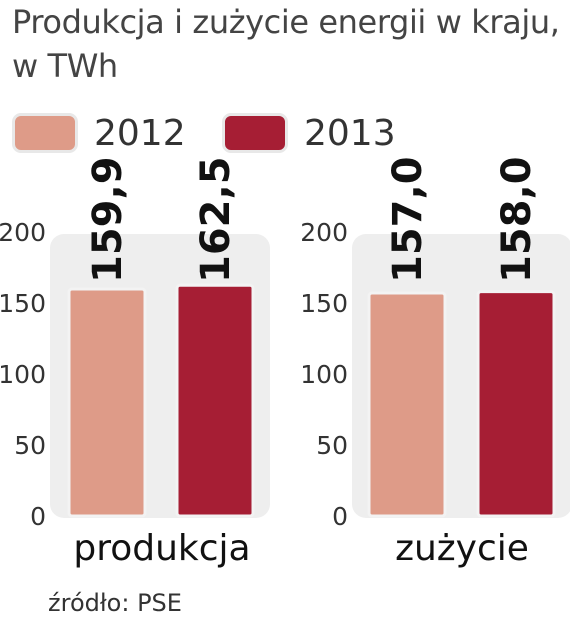 The height and width of the screenshot is (619, 570). I want to click on bar-2013-zużycie, so click(516, 404).